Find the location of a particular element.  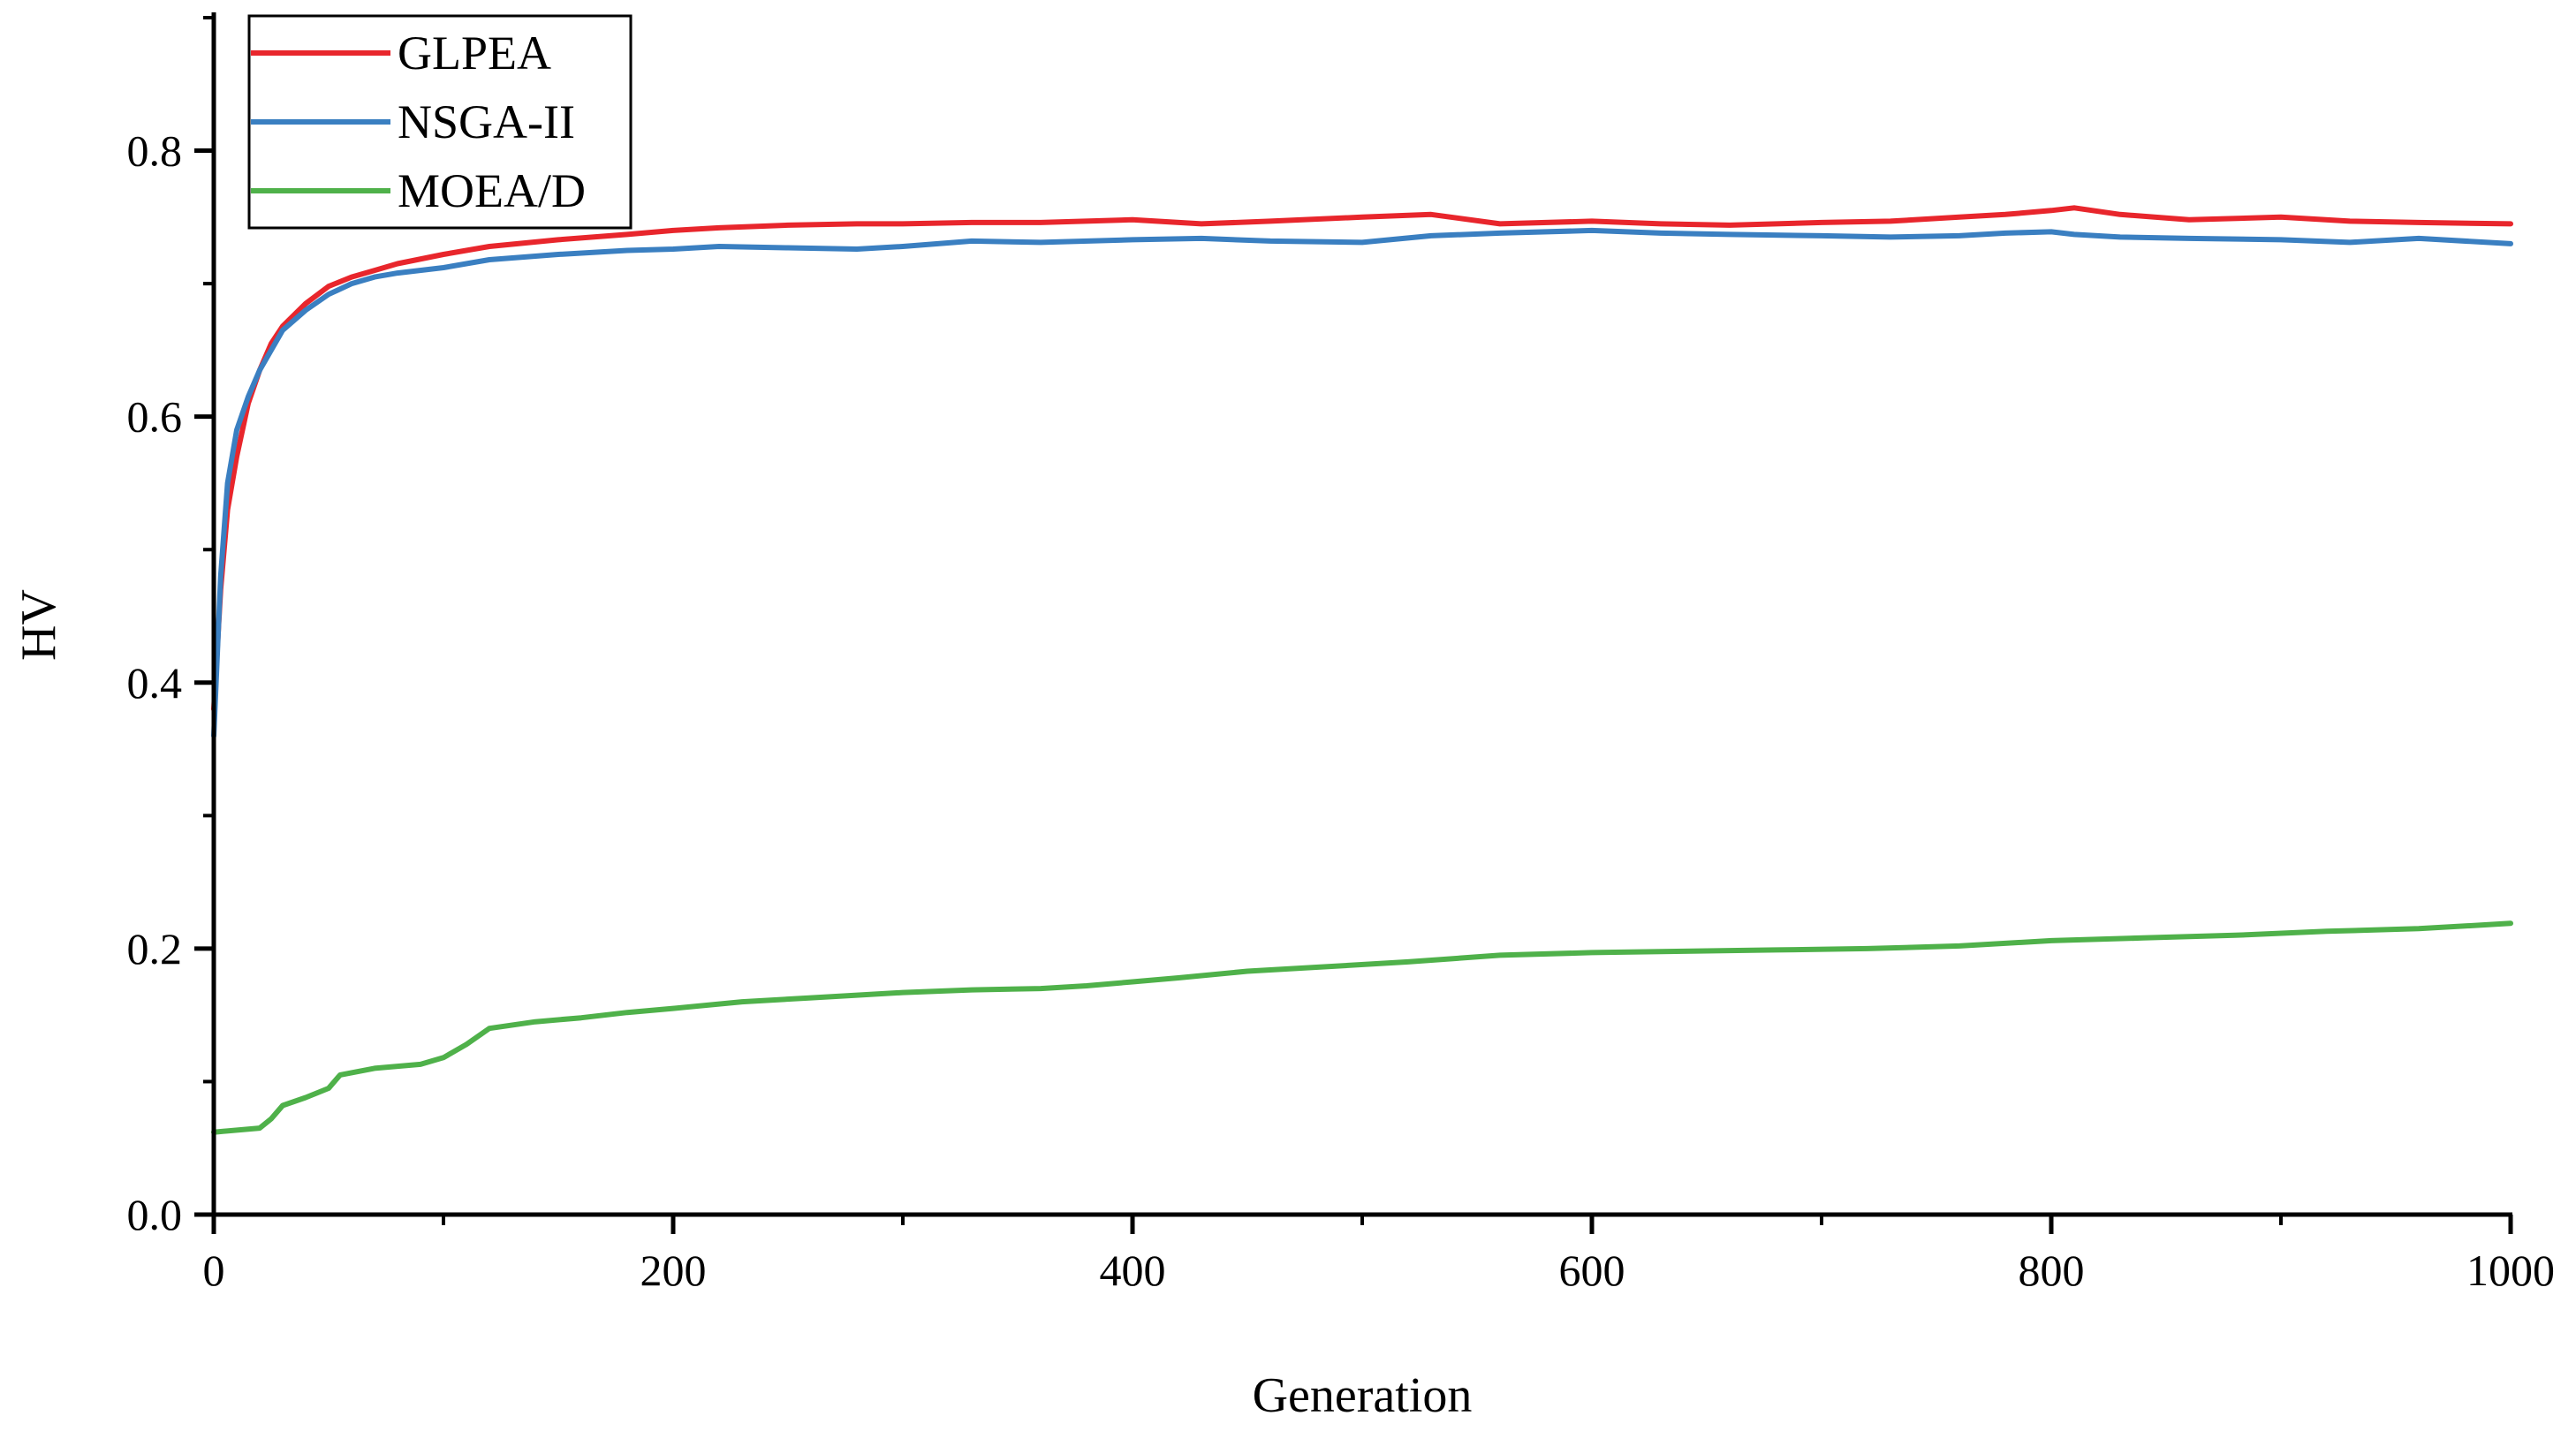

legend-label: GLPEA is located at coordinates (475, 53).